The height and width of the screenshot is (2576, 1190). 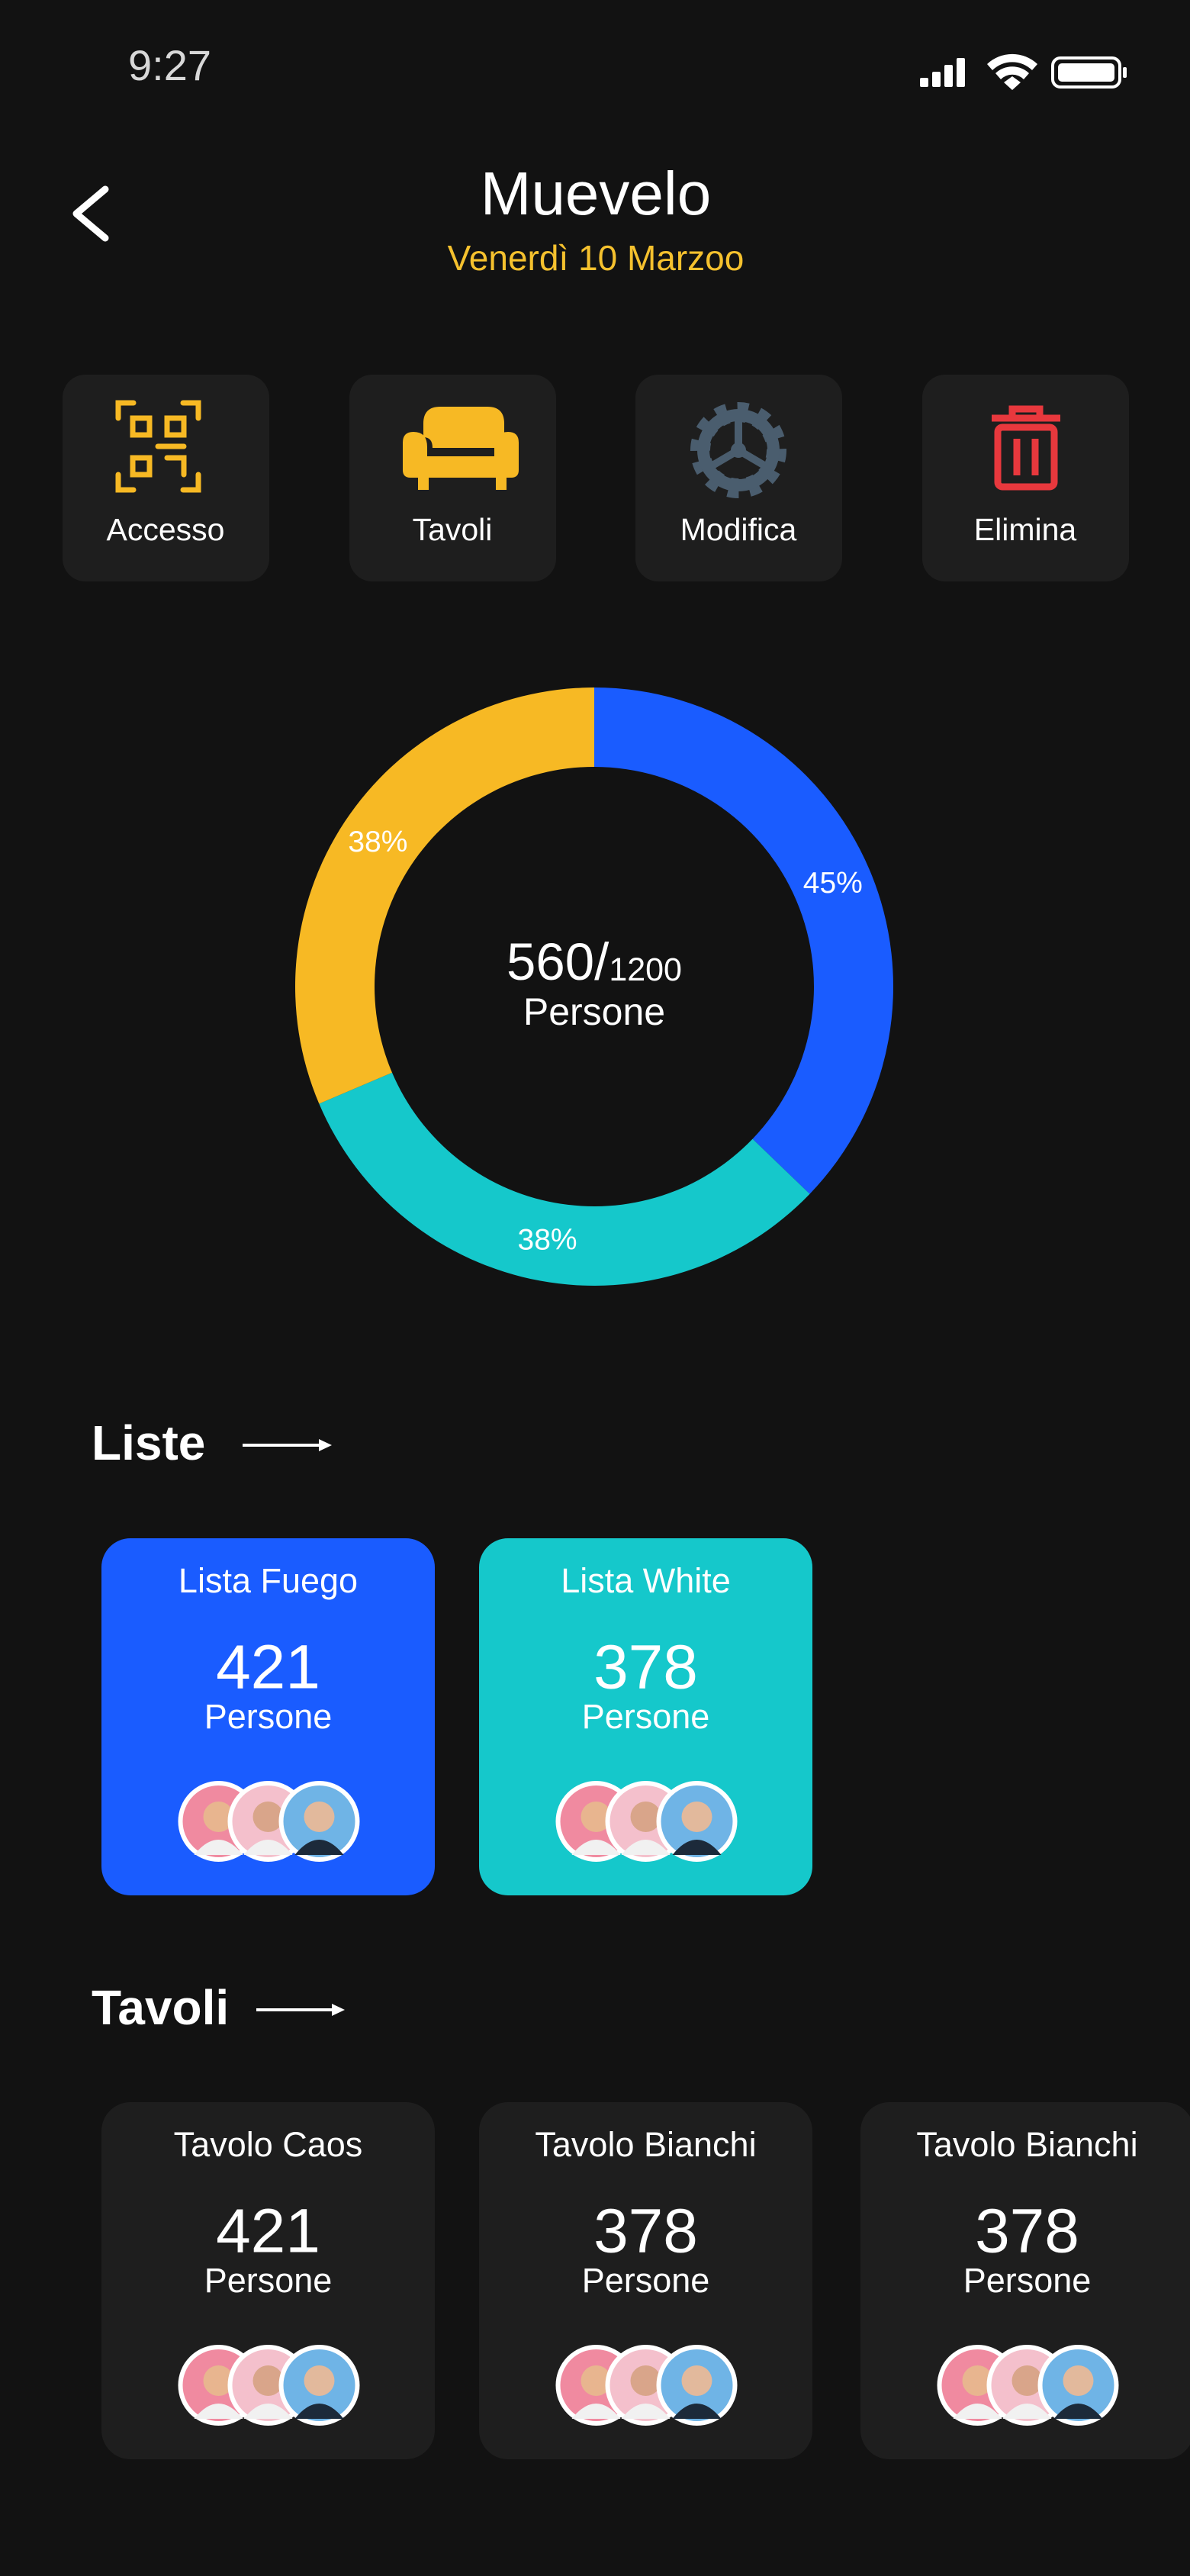 I want to click on donut-count: 560, so click(x=550, y=961).